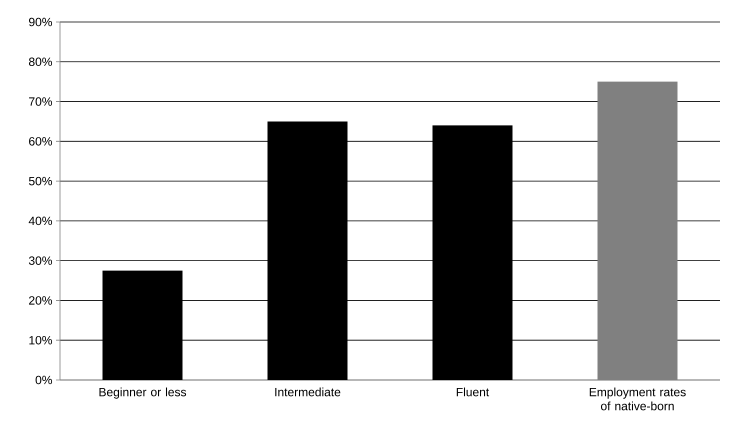 Image resolution: width=734 pixels, height=443 pixels. What do you see at coordinates (40, 221) in the screenshot?
I see `y-tick-label: 40%` at bounding box center [40, 221].